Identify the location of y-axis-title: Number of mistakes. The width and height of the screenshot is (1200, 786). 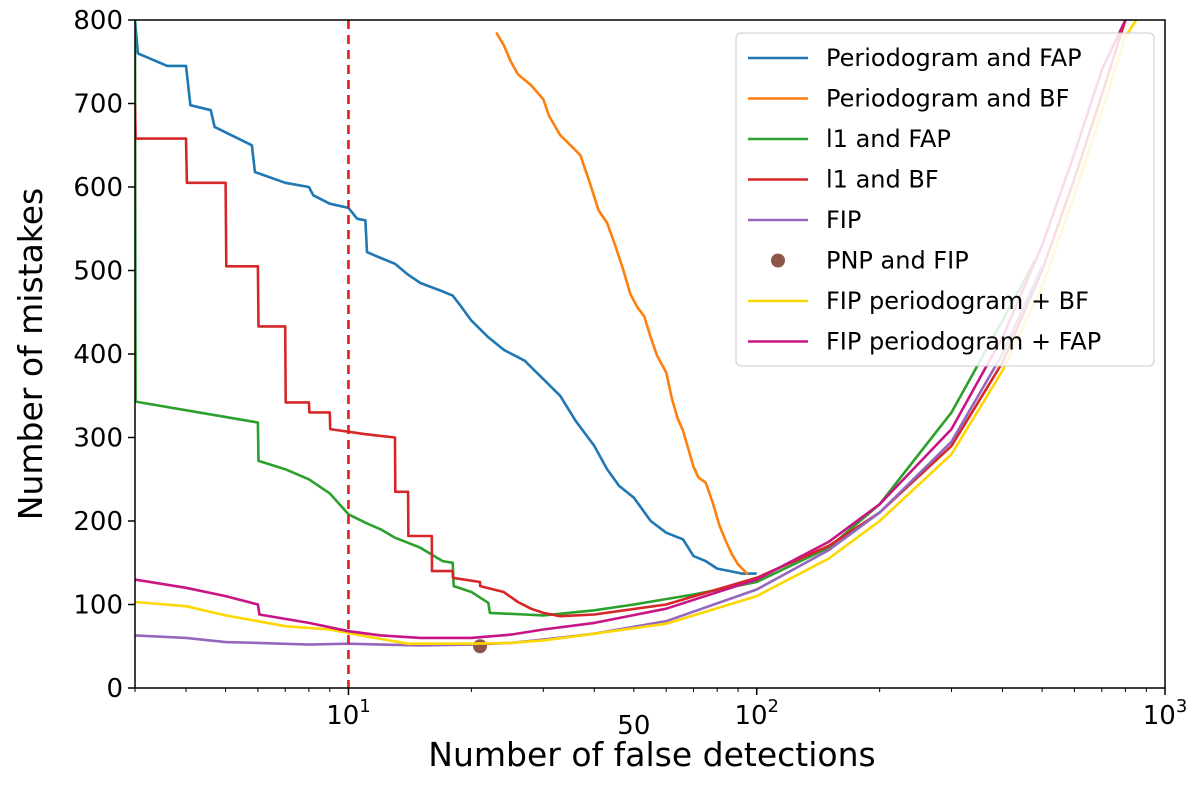
(30, 354).